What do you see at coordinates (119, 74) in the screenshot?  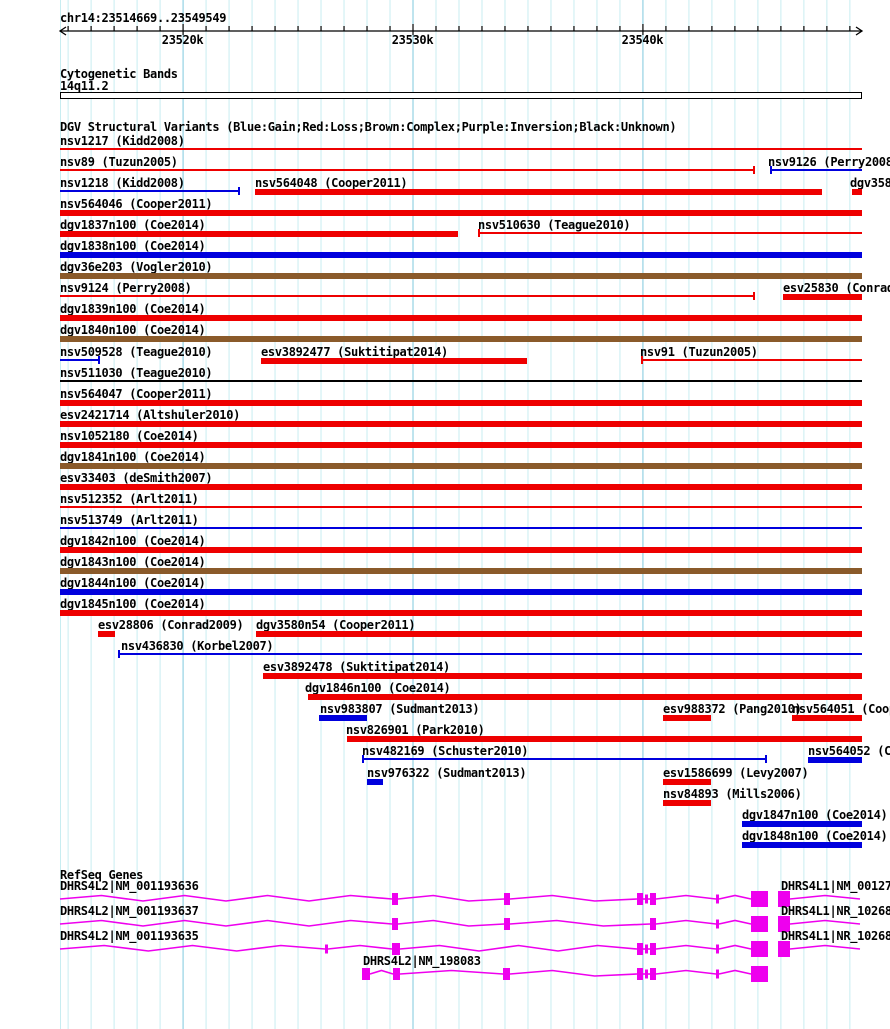 I see `cytogenetic-bands-header: Cytogenetic Bands` at bounding box center [119, 74].